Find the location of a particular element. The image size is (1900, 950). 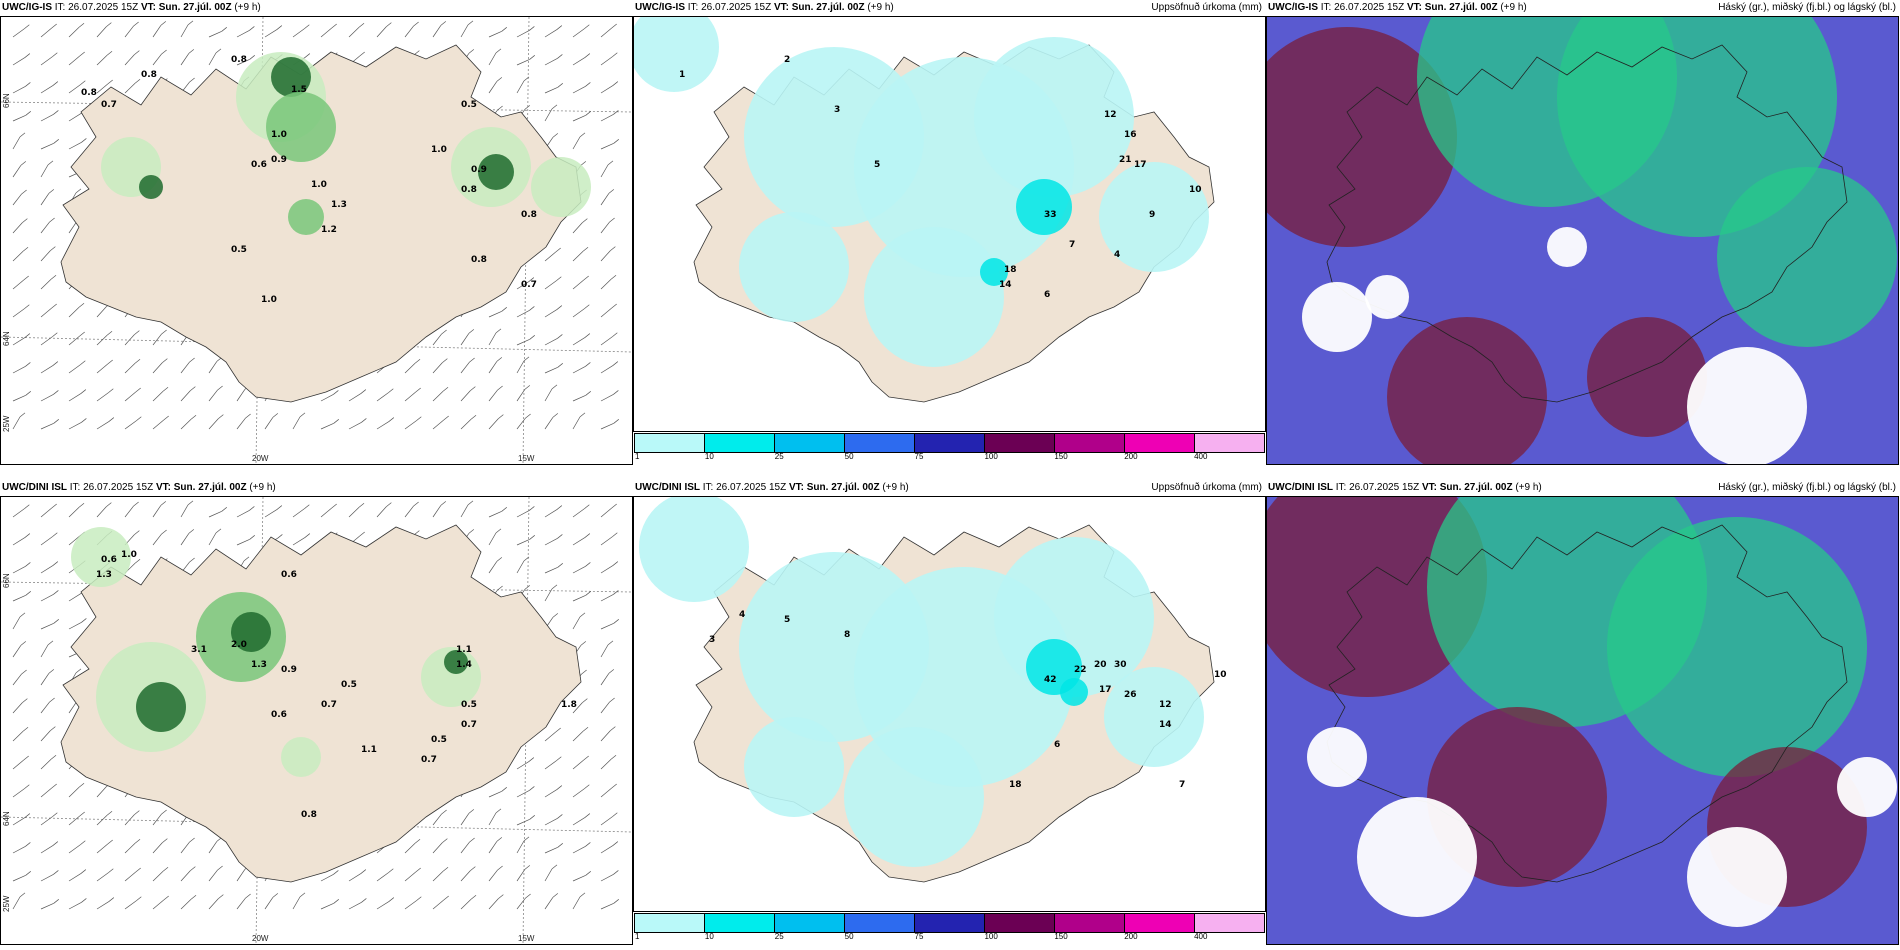

row-2-precip-subtitle: Uppsöfnuð úrkoma (mm) is located at coordinates (1206, 487).